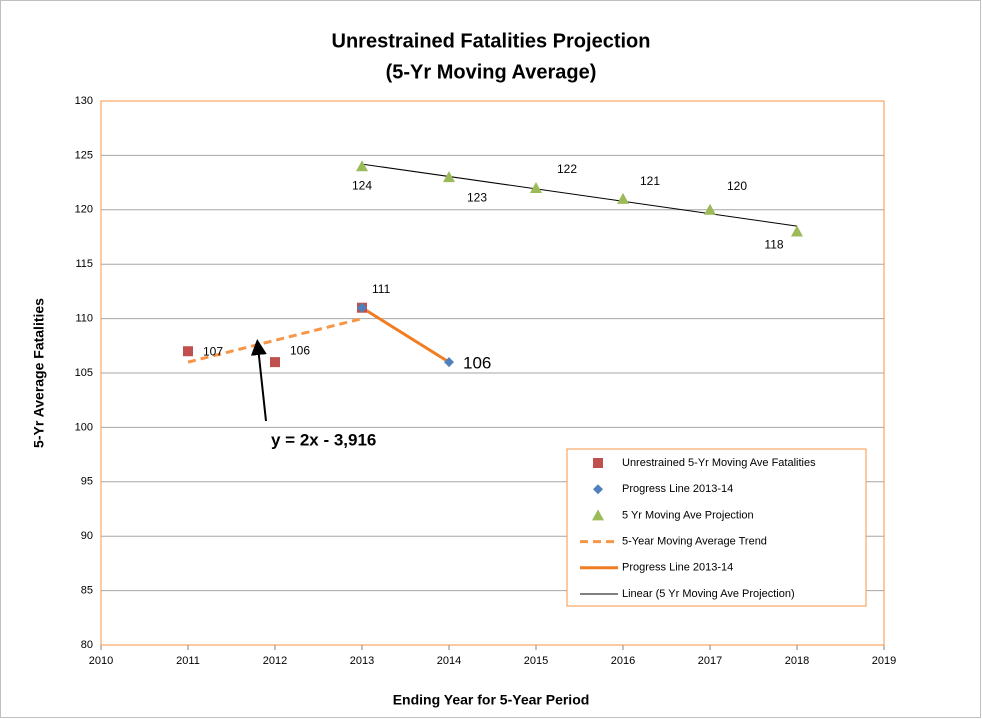 This screenshot has height=719, width=982. What do you see at coordinates (87, 536) in the screenshot?
I see `y-tick-label: 90` at bounding box center [87, 536].